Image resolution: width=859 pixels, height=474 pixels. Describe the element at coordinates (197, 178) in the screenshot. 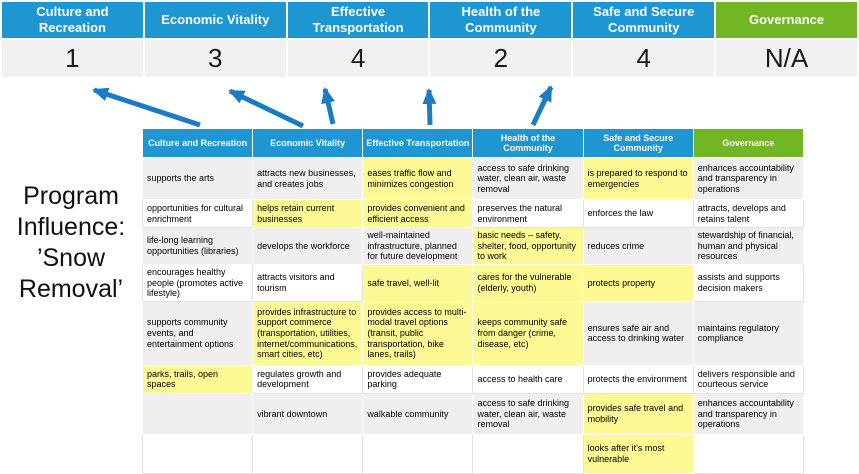

I see `matrix-cell-r0-c0: supports the arts` at that location.